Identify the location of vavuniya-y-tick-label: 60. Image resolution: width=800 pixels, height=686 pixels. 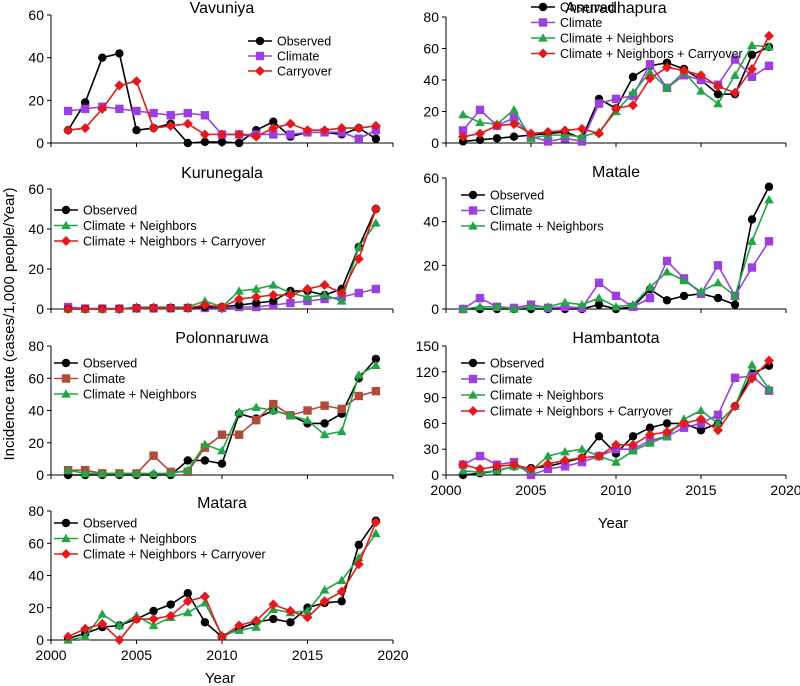
(36, 15).